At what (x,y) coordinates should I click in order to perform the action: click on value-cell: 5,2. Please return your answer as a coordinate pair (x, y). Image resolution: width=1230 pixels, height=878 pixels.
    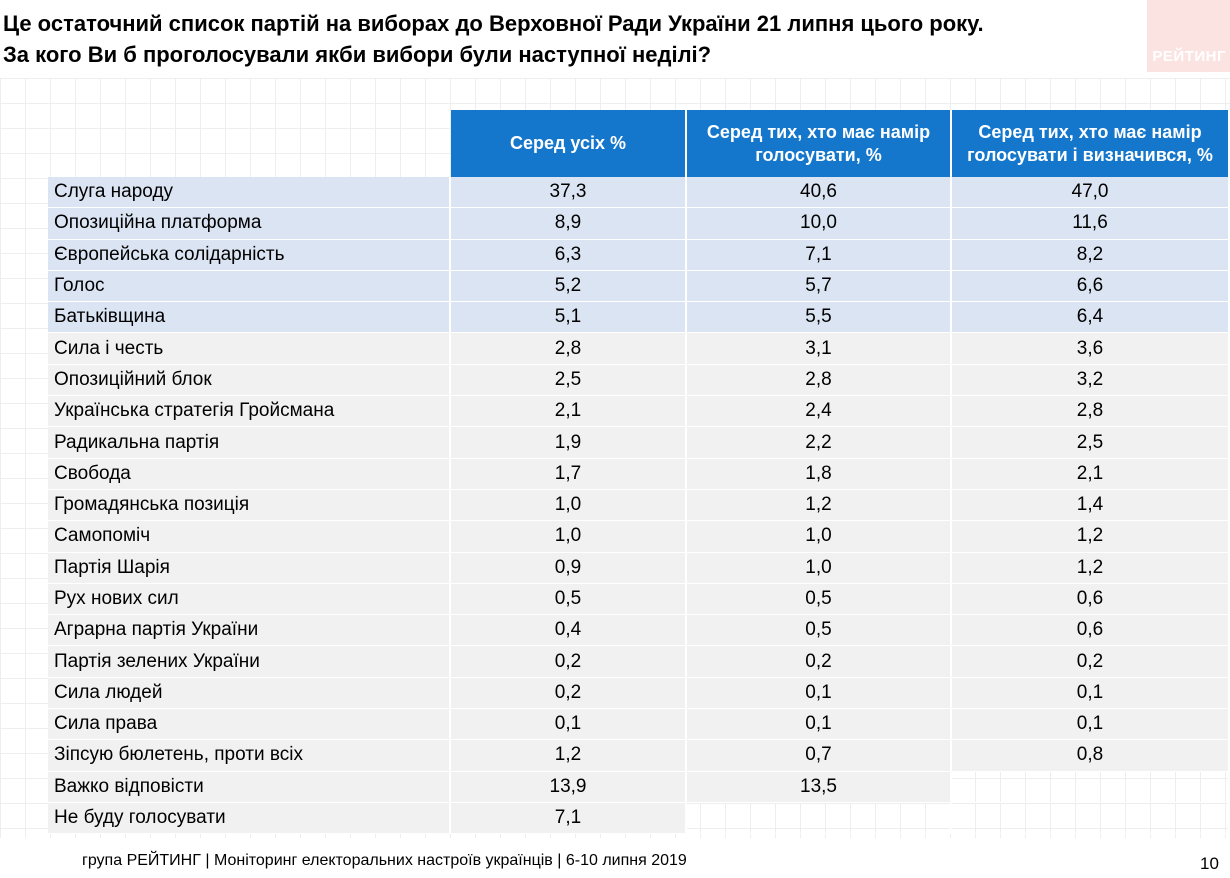
    Looking at the image, I should click on (569, 286).